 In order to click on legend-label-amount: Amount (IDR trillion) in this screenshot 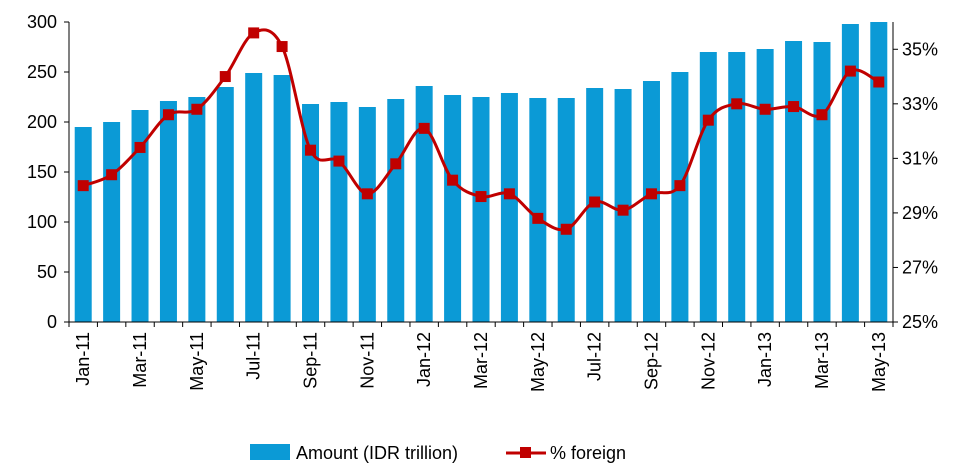, I will do `click(377, 453)`.